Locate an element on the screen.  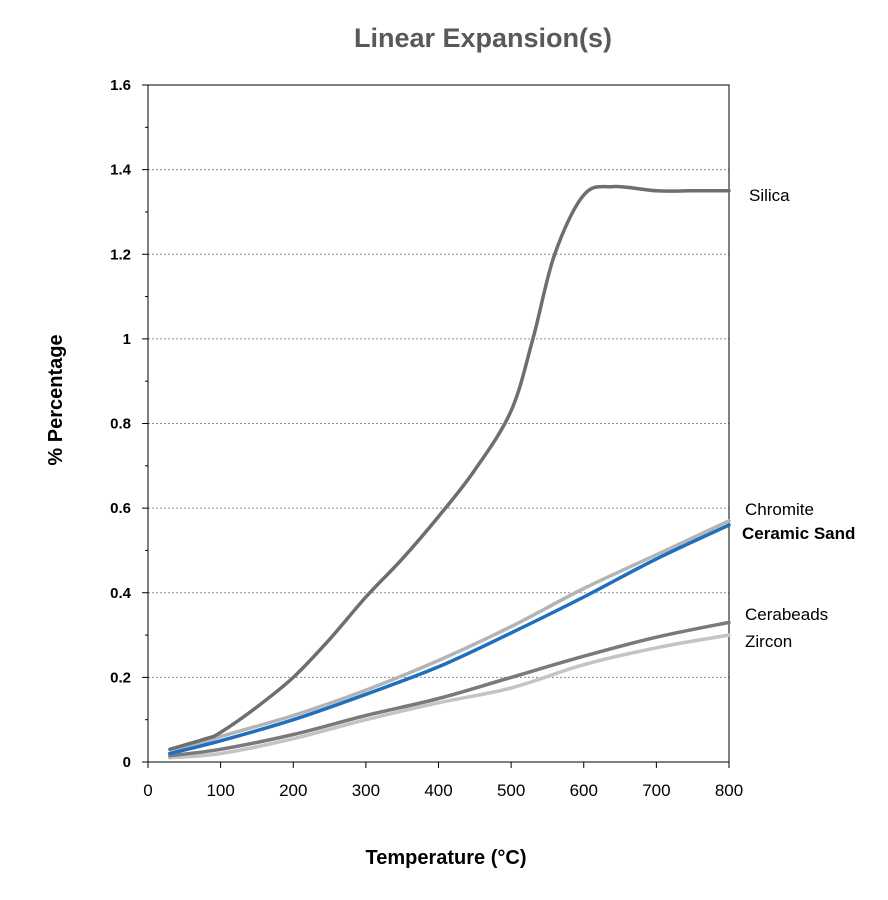
series-label-silica: Silica is located at coordinates (769, 195).